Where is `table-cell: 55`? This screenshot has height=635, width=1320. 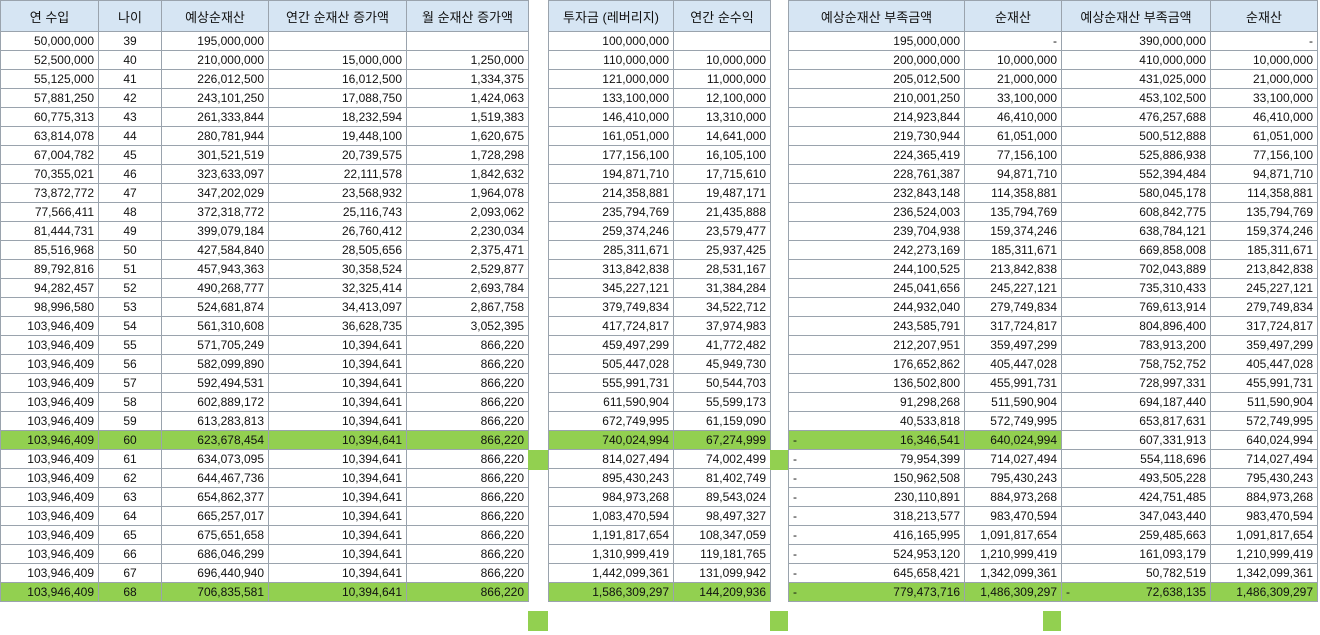 table-cell: 55 is located at coordinates (130, 345).